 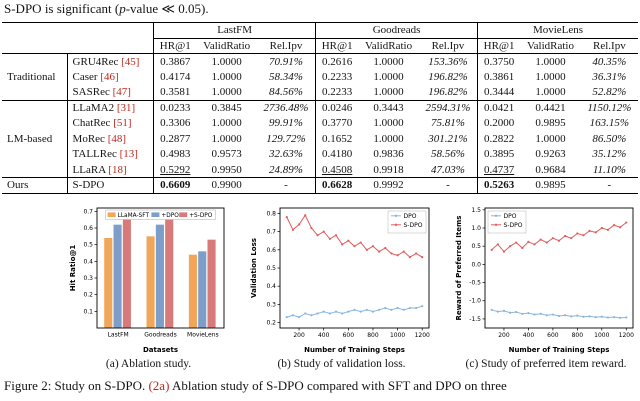 I want to click on citation-link: [48], so click(x=117, y=138).